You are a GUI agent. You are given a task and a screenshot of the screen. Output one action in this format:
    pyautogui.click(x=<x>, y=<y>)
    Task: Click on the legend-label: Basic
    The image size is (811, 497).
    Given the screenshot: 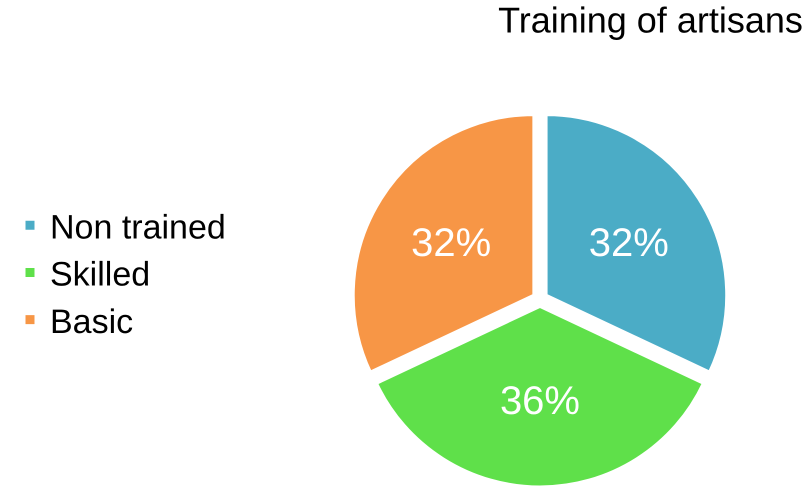 What is the action you would take?
    pyautogui.click(x=92, y=321)
    